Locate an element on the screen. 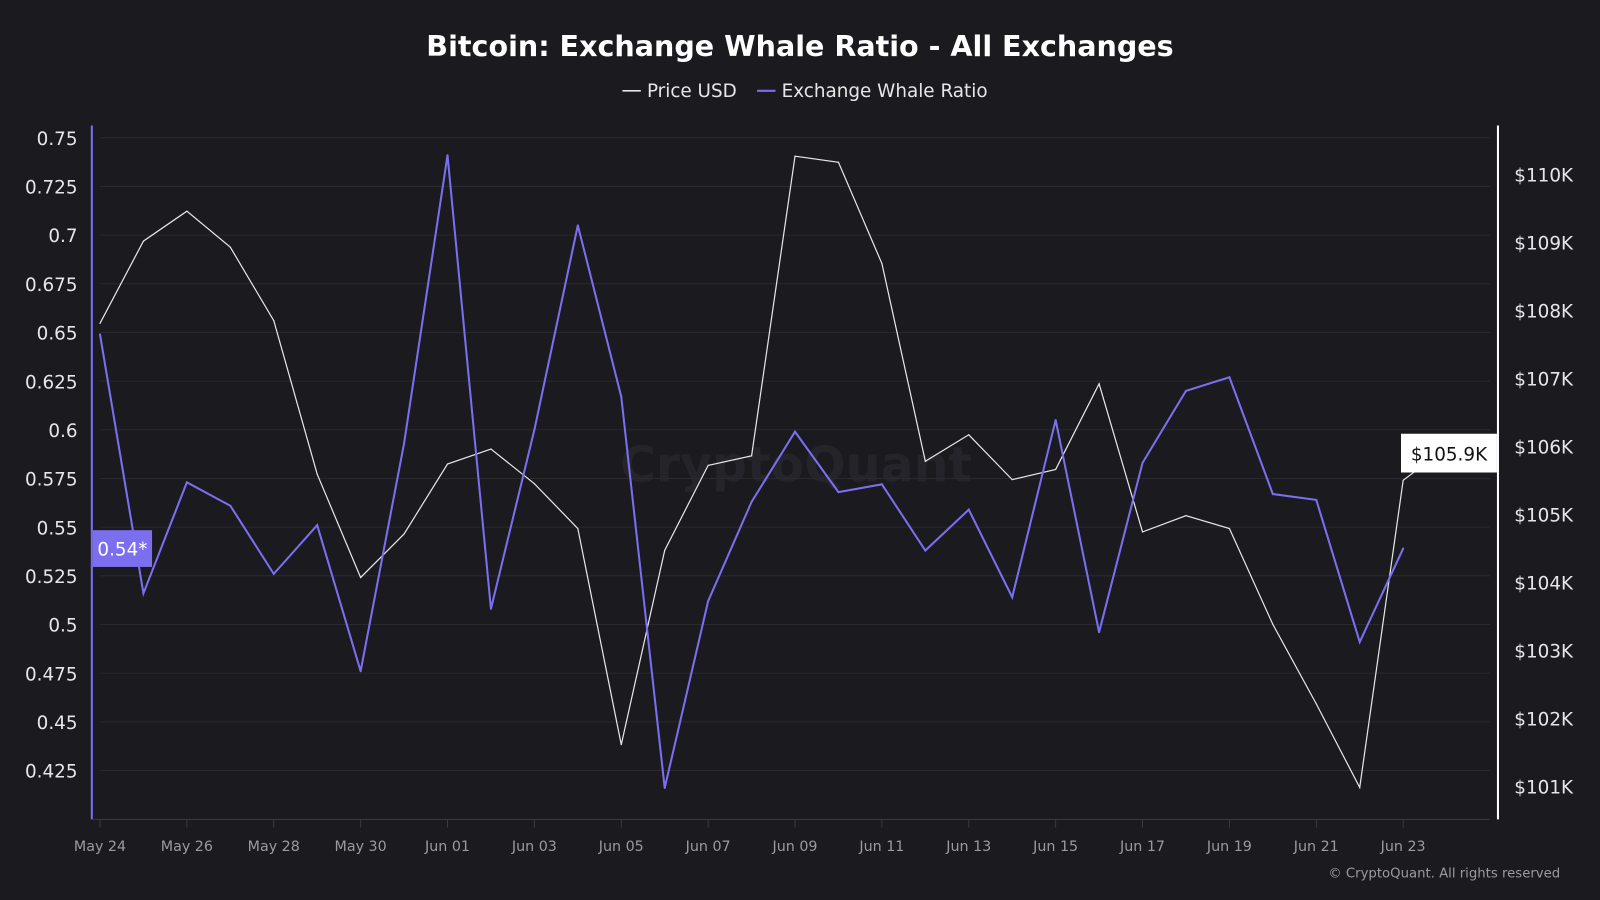 This screenshot has width=1600, height=900. x-tick-label: Jun 11 is located at coordinates (881, 847).